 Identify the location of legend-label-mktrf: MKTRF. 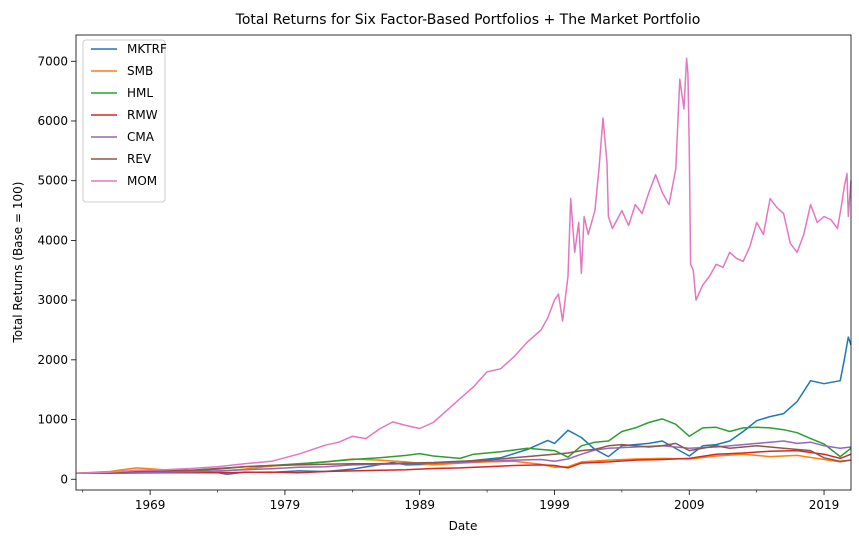
(147, 49).